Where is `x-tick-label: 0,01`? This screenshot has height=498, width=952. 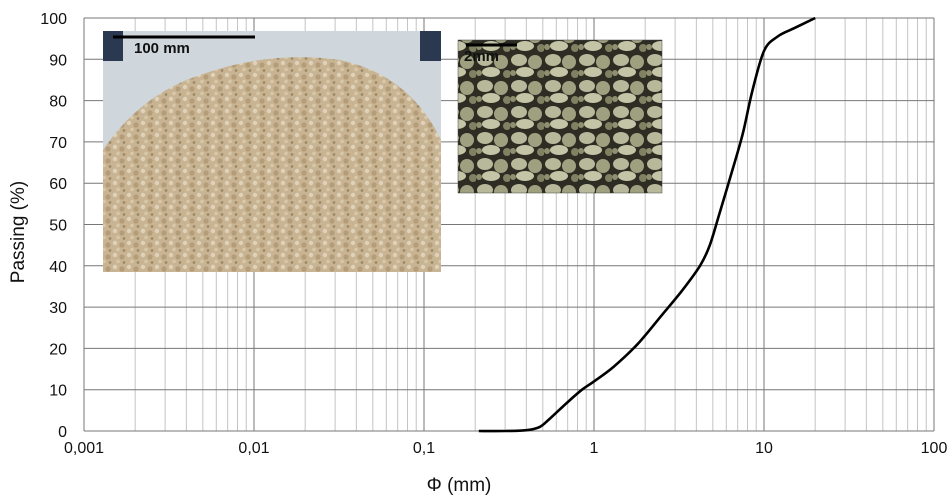 x-tick-label: 0,01 is located at coordinates (253, 448).